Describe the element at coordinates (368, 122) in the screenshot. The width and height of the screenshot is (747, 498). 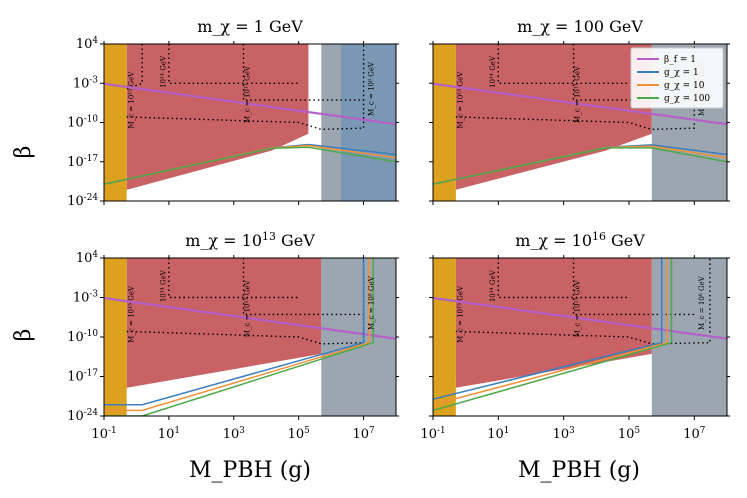
I see `excluded-region-blue` at that location.